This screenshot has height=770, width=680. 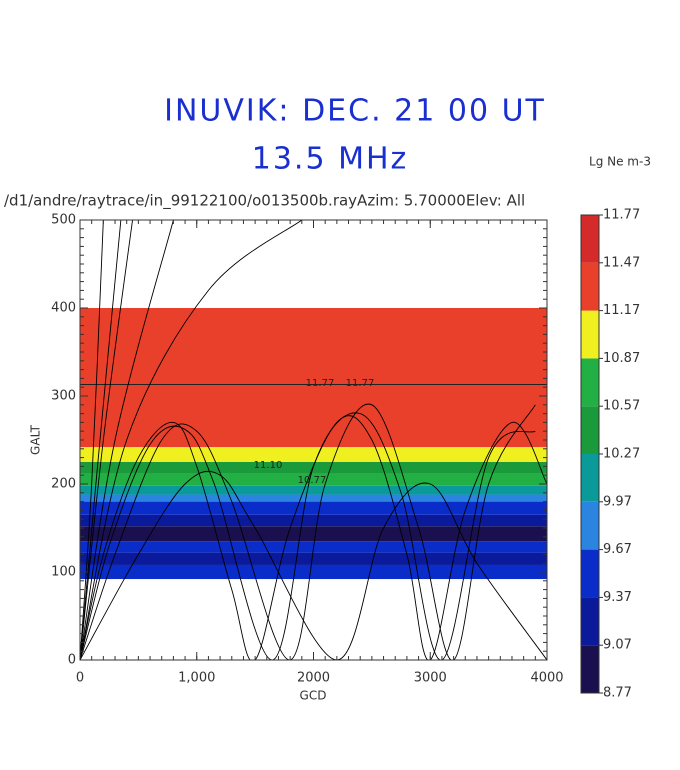 I want to click on x-tick-label: 4000, so click(x=546, y=678).